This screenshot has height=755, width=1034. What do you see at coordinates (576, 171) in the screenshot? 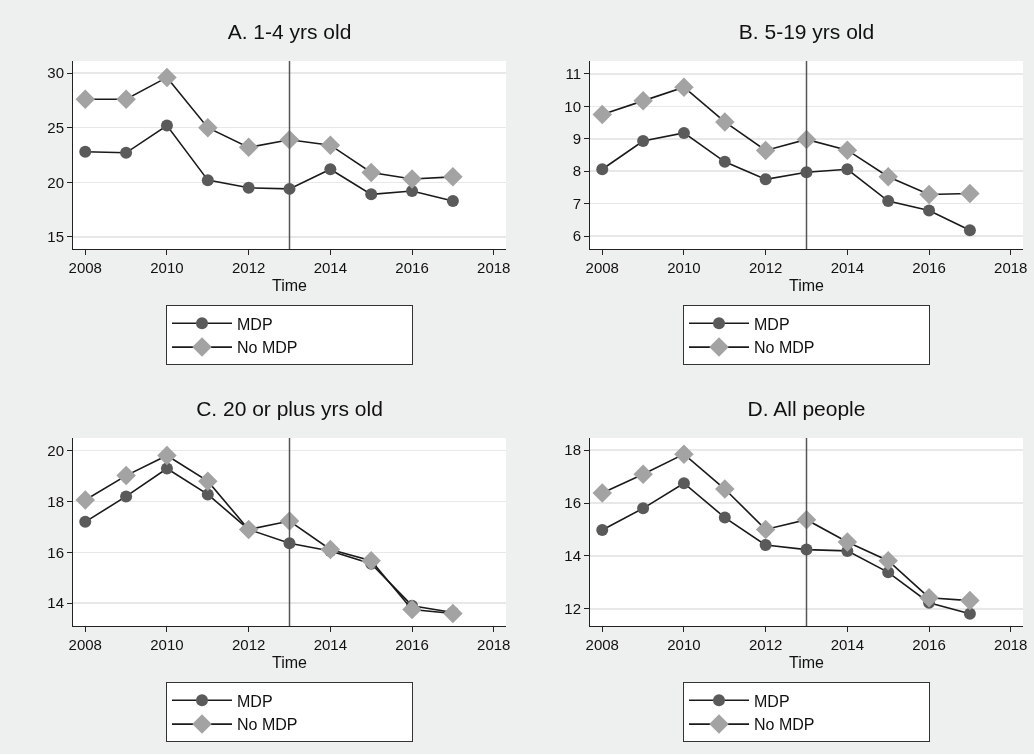
I see `y-tick-label: 8` at bounding box center [576, 171].